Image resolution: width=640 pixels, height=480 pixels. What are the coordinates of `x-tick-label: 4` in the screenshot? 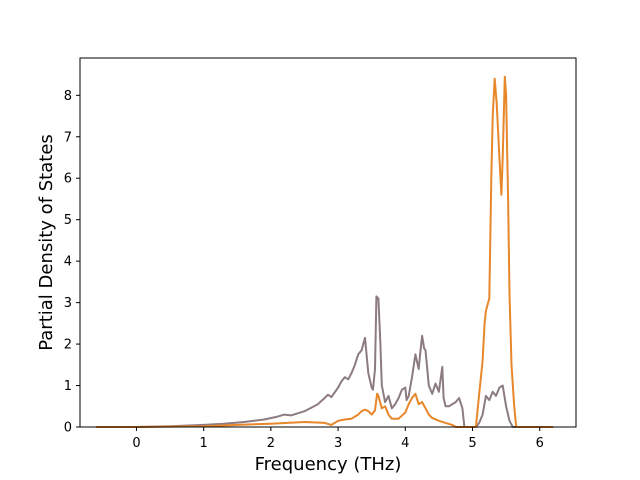 It's located at (405, 443).